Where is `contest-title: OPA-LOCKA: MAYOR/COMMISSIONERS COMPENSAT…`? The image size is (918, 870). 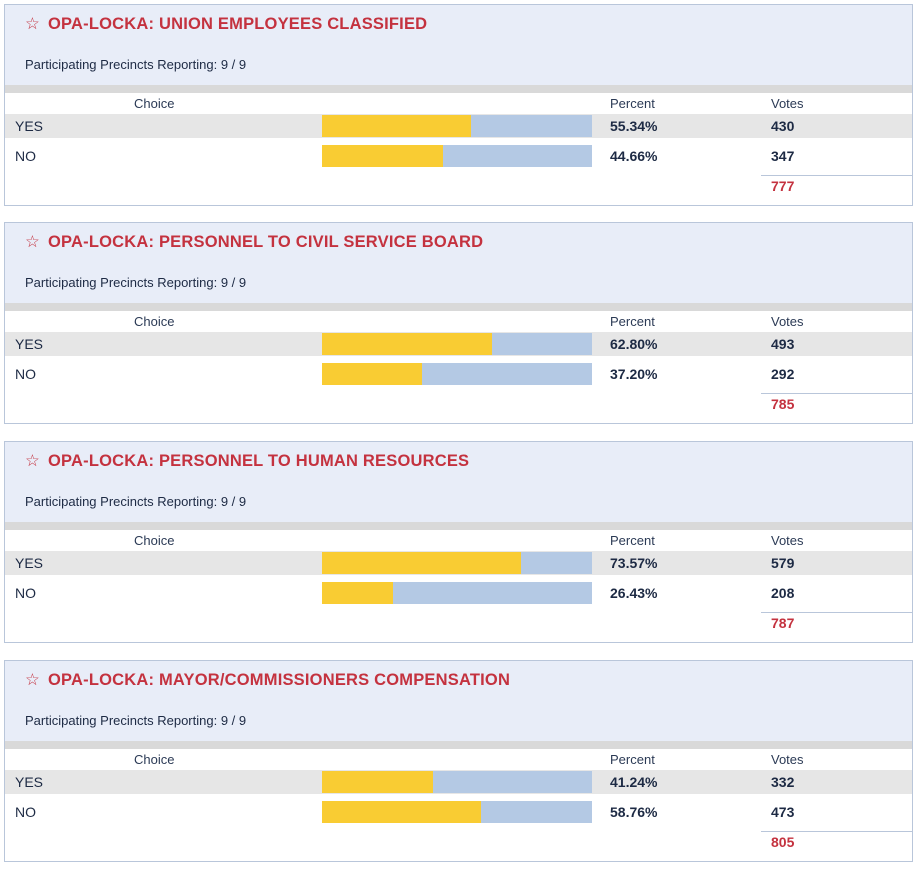
contest-title: OPA-LOCKA: MAYOR/COMMISSIONERS COMPENSAT… is located at coordinates (267, 680).